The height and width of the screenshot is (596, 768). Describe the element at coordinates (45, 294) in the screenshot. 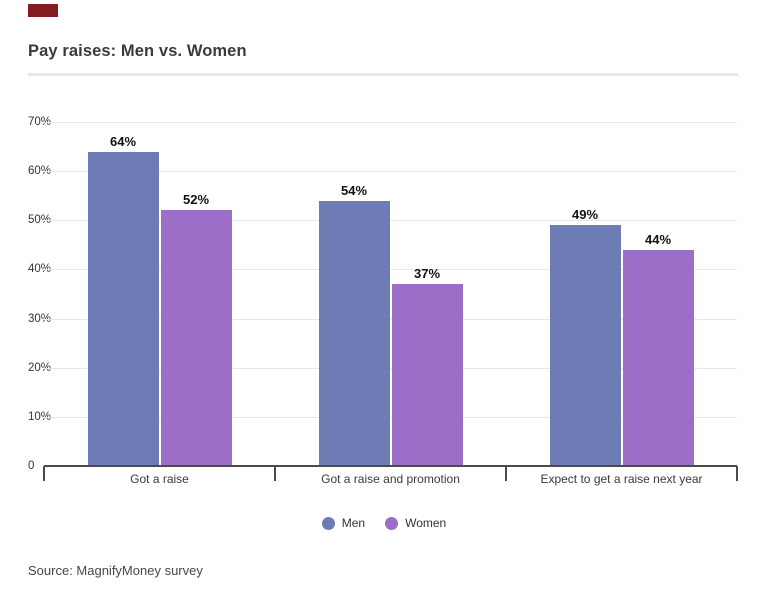

I see `y-axis: 70% 60% 50% 40% 30% 20% 10% 0` at that location.